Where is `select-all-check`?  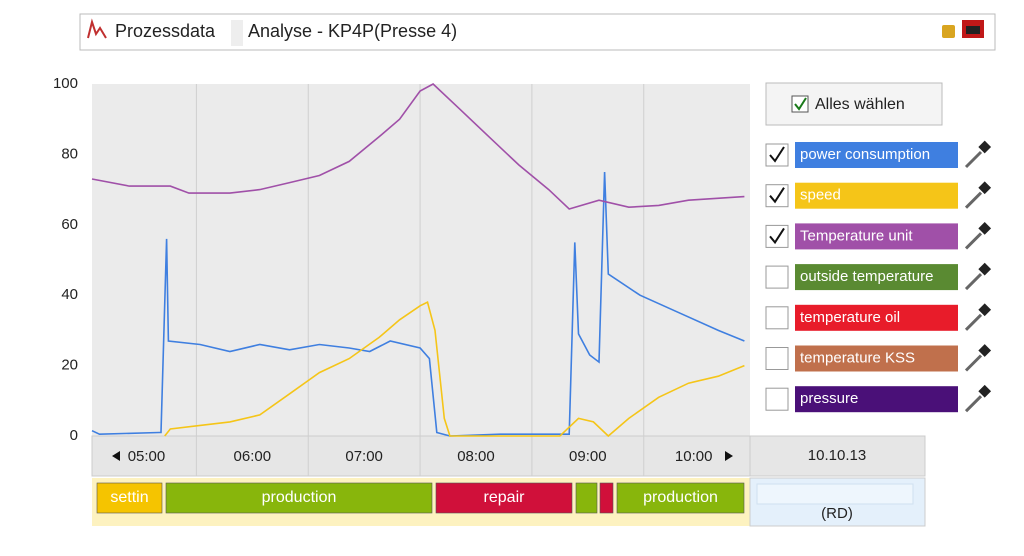 select-all-check is located at coordinates (800, 104).